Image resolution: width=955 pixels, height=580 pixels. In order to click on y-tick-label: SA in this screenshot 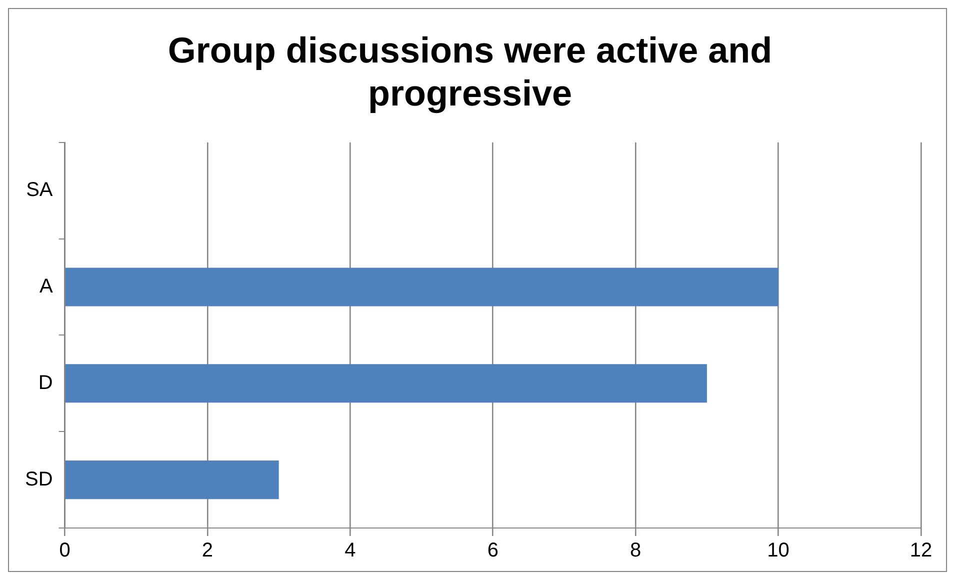, I will do `click(40, 190)`.